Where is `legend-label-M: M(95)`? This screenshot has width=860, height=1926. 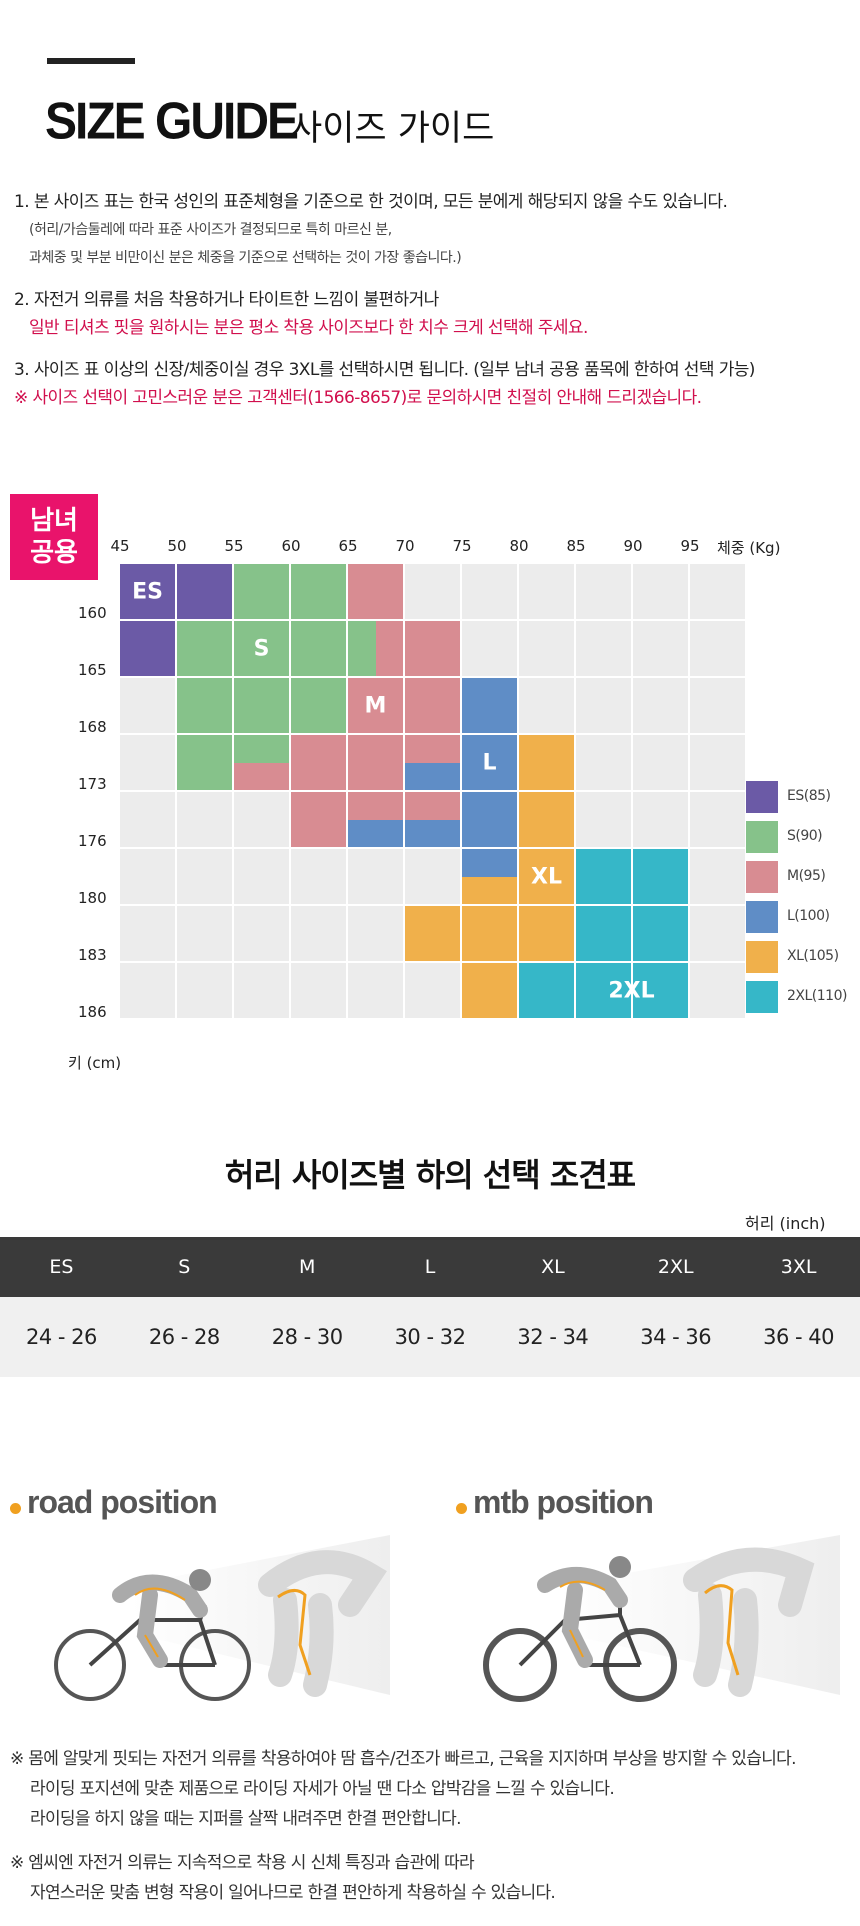
legend-label-M: M(95) is located at coordinates (806, 876).